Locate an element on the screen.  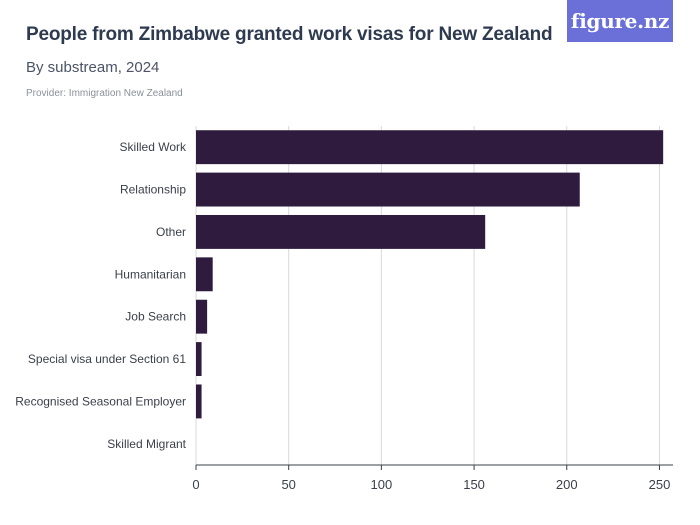
brand-text: figure.nz is located at coordinates (620, 21).